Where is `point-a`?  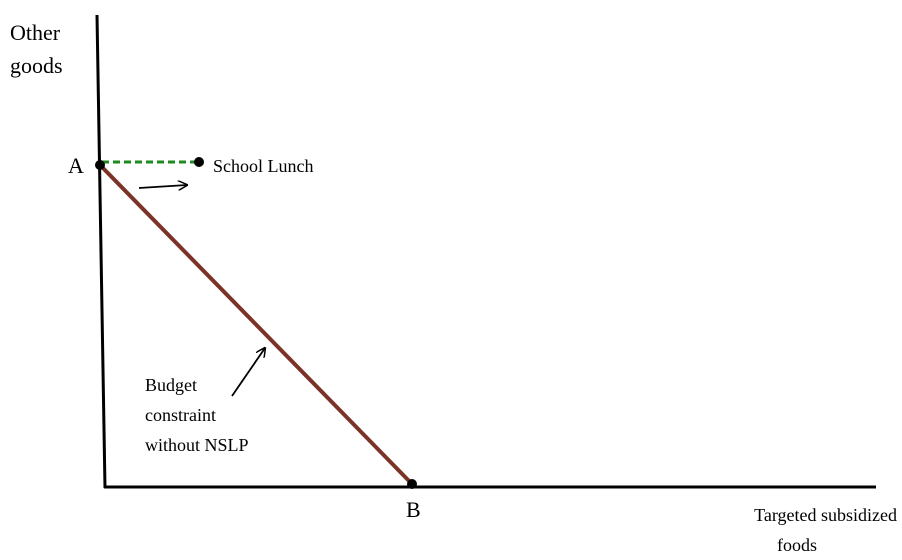
point-a is located at coordinates (100, 165).